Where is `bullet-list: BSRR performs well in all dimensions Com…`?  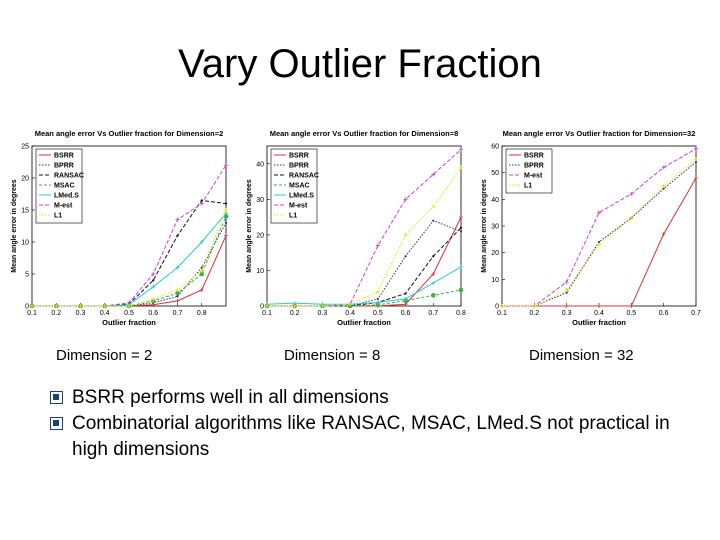 bullet-list: BSRR performs well in all dimensions Com… is located at coordinates (370, 424).